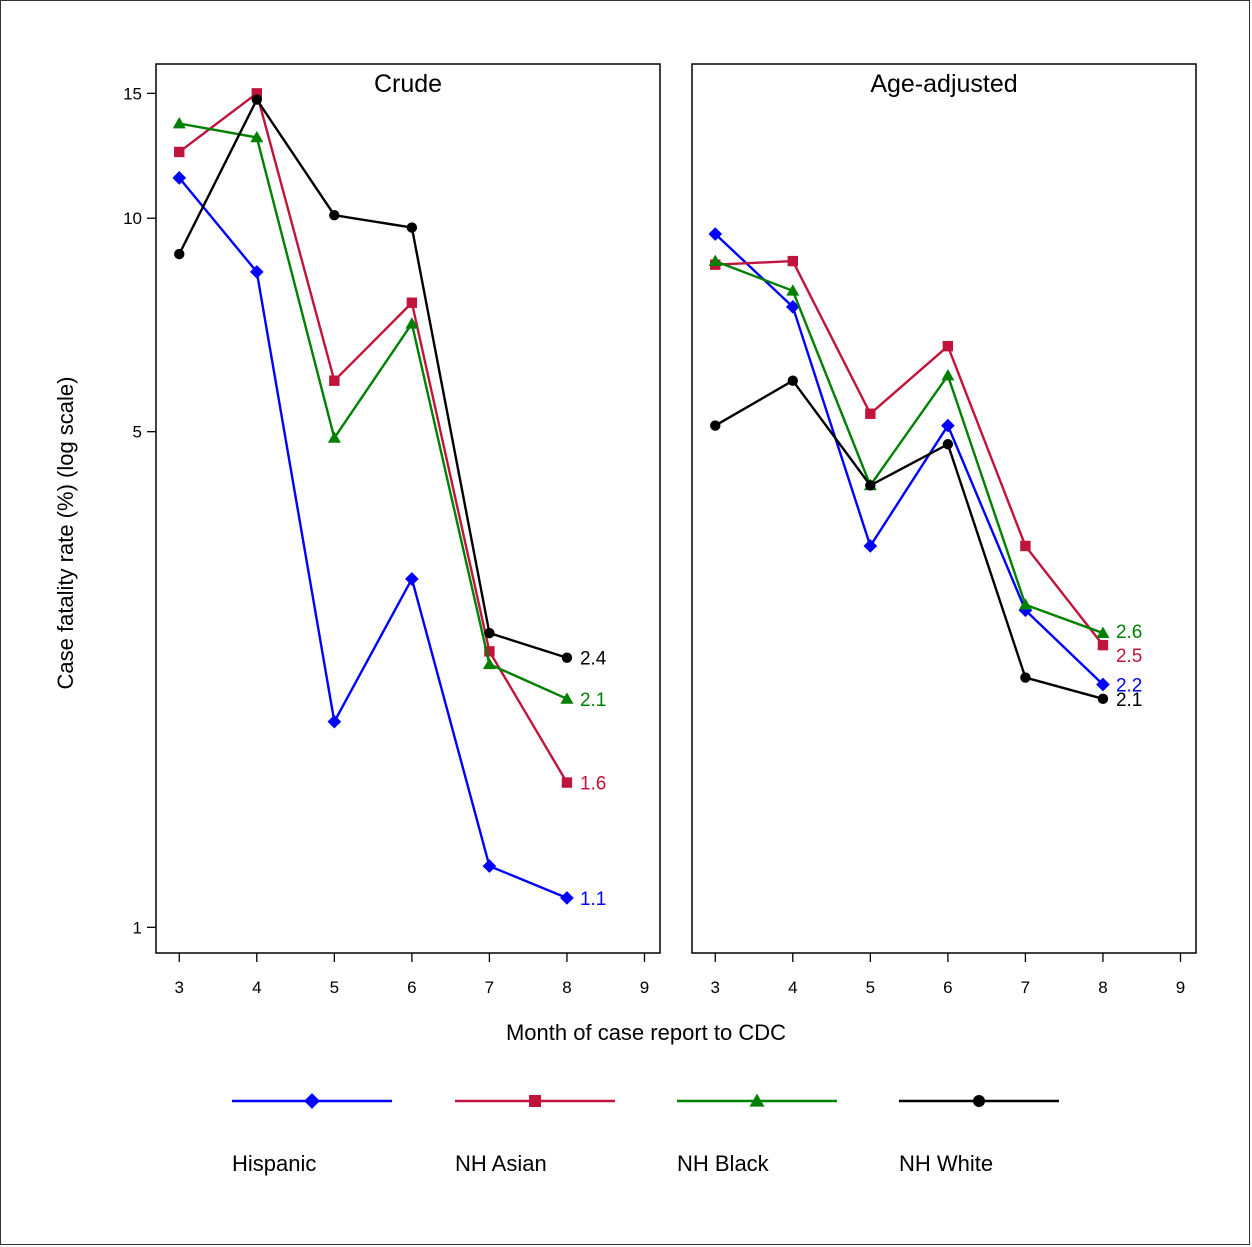 This screenshot has height=1247, width=1252. Describe the element at coordinates (566, 987) in the screenshot. I see `x-tick-label-crude-8: 8` at that location.